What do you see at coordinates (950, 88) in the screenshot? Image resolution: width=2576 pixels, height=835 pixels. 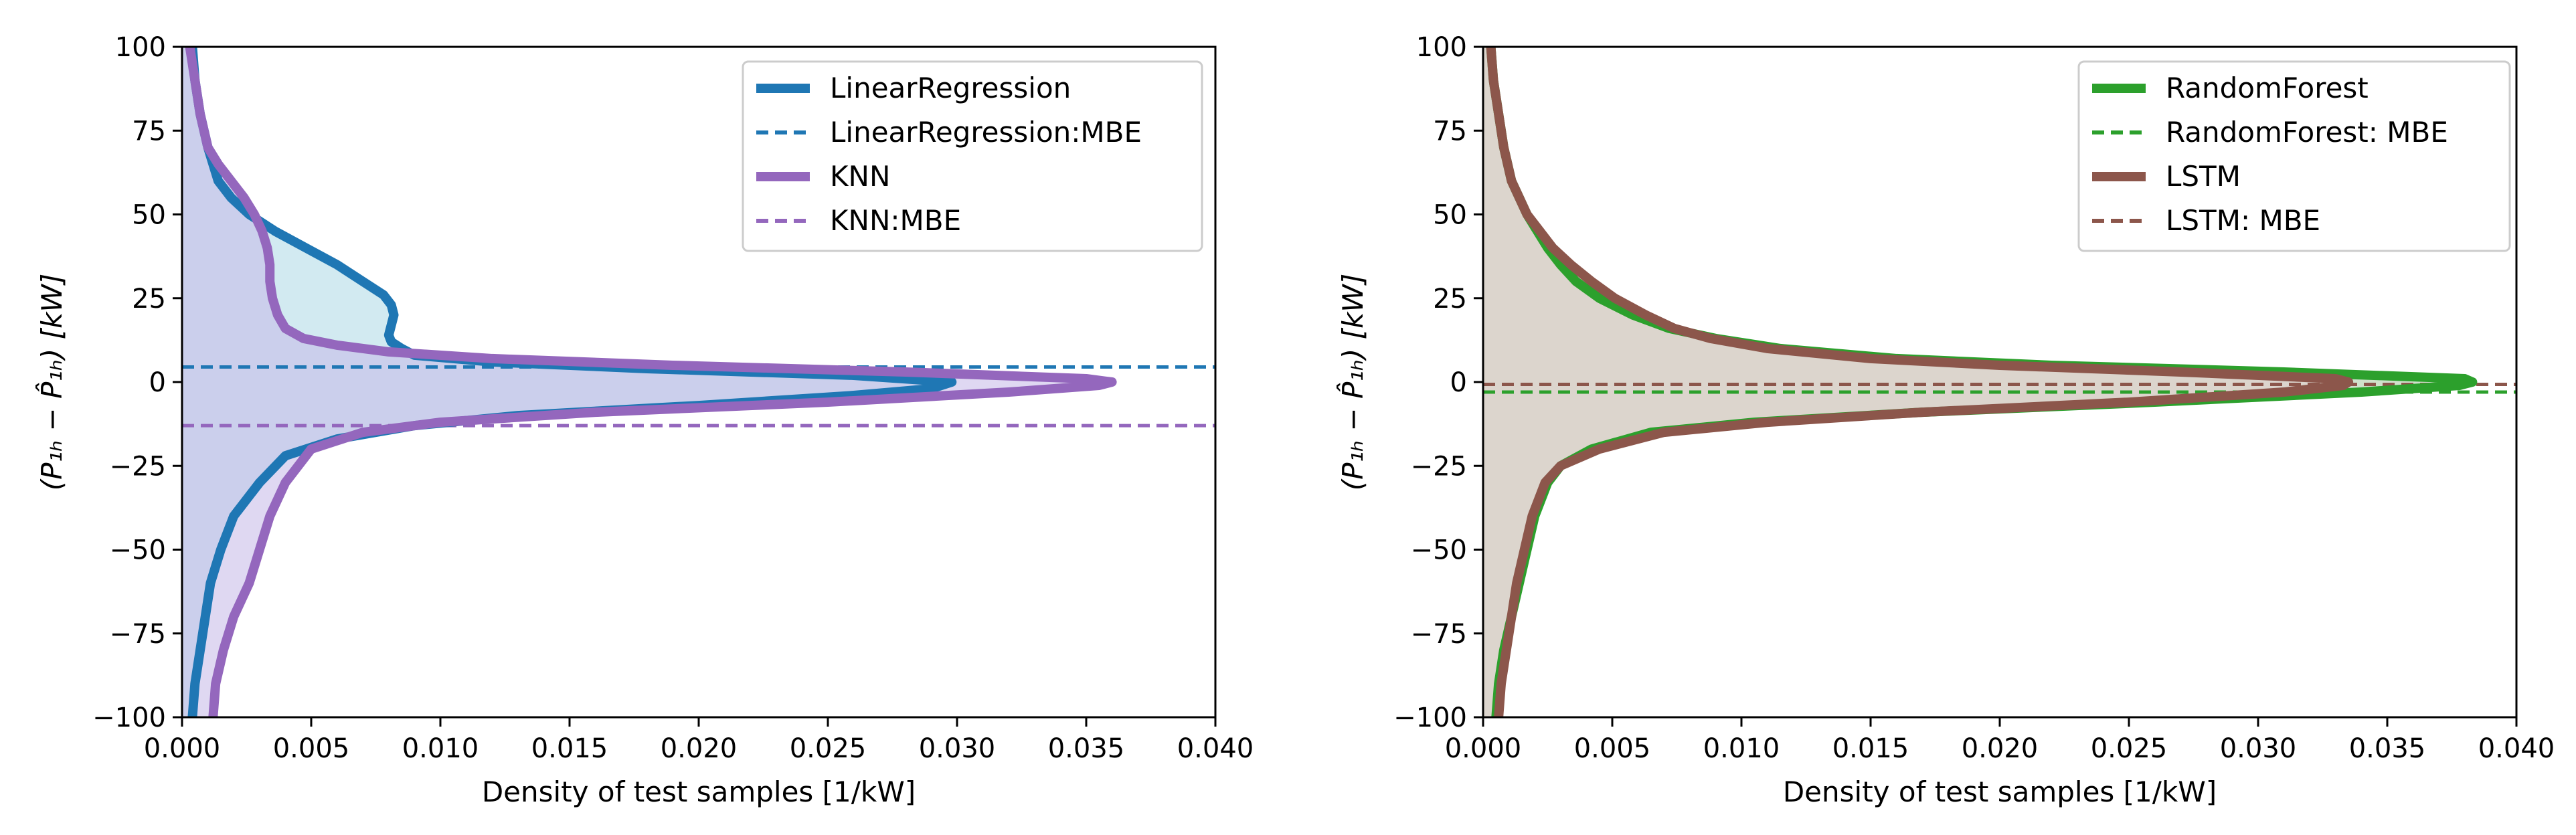 I see `legend-label-linearregression: LinearRegression` at bounding box center [950, 88].